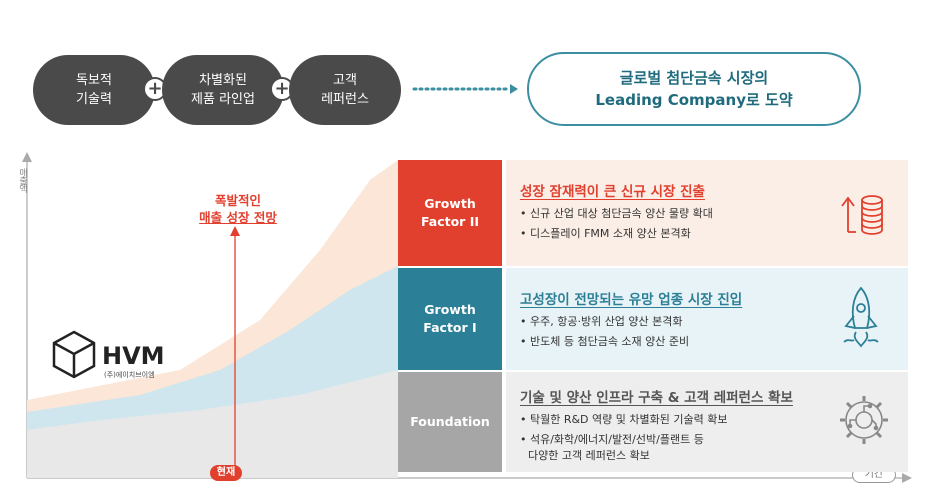  What do you see at coordinates (94, 80) in the screenshot?
I see `pill-technology-line1: 독보적` at bounding box center [94, 80].